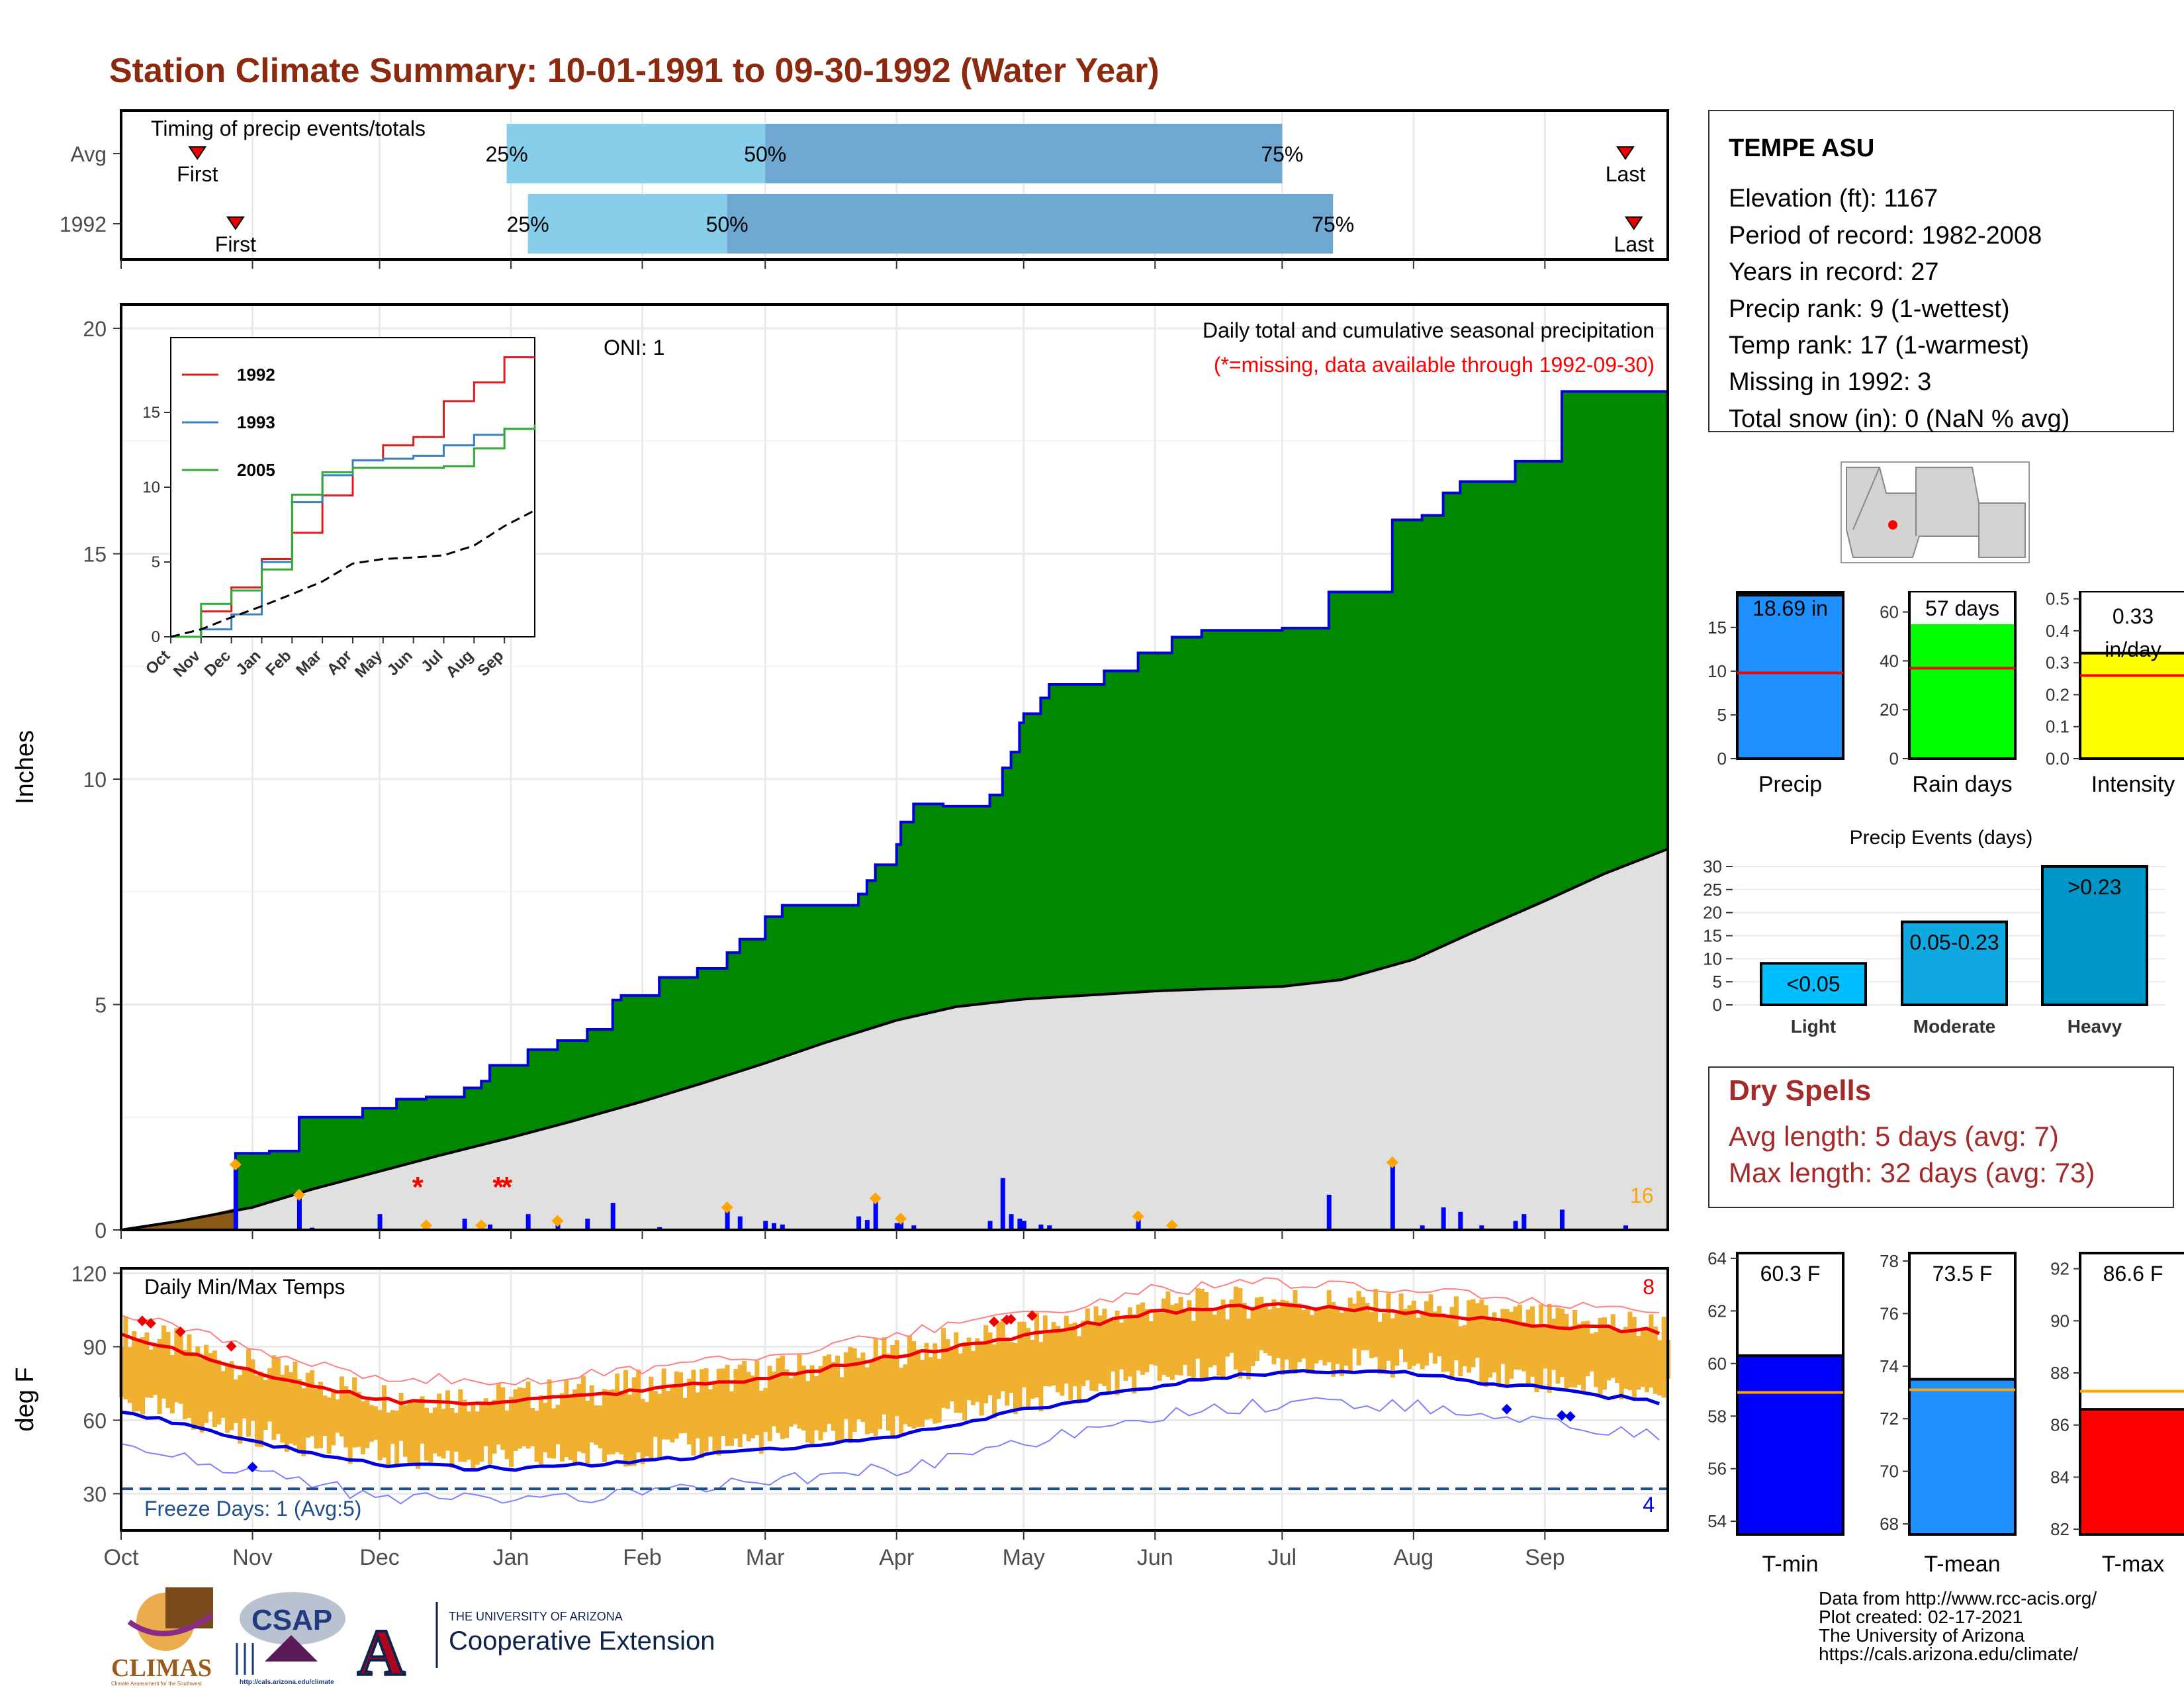  I want to click on events-category-label: Moderate, so click(1954, 1026).